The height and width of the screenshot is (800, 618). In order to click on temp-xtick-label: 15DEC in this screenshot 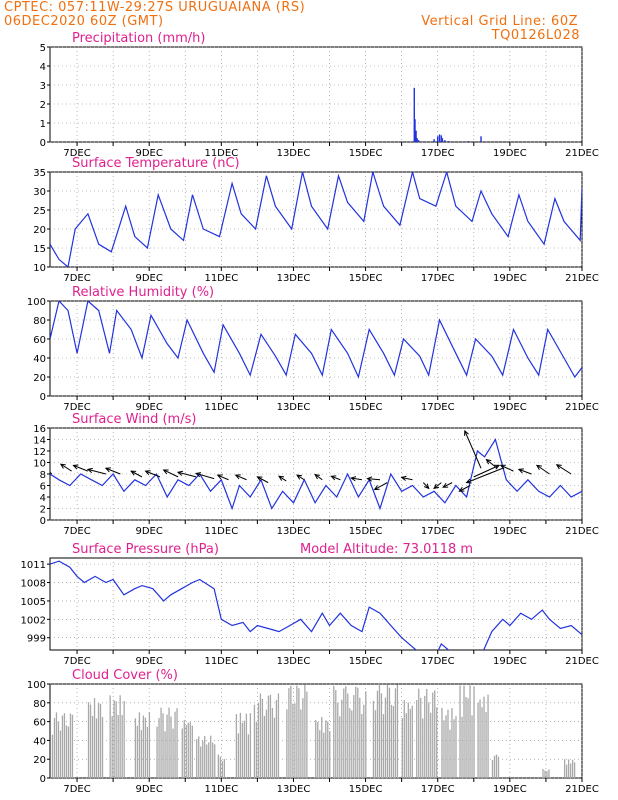, I will do `click(366, 278)`.